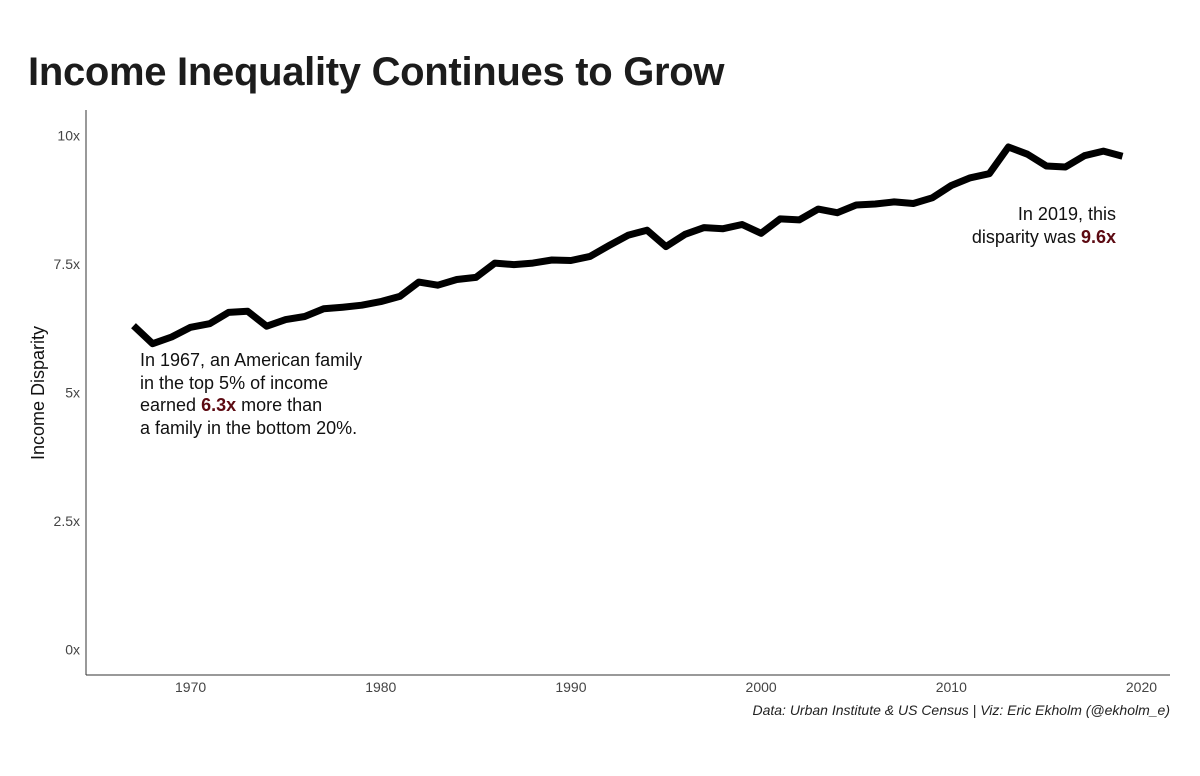 Image resolution: width=1200 pixels, height=776 pixels. Describe the element at coordinates (67, 521) in the screenshot. I see `y-tick-label: 2.5x` at that location.